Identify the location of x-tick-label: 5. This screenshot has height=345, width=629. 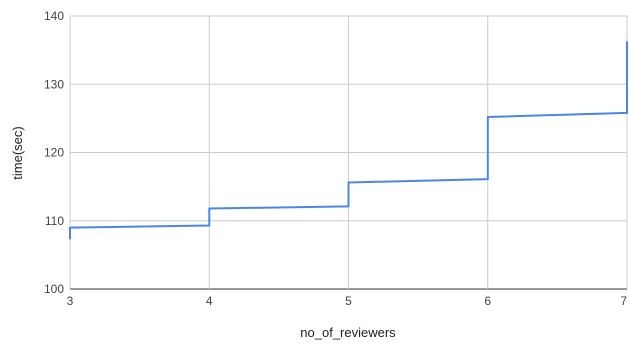
(348, 301).